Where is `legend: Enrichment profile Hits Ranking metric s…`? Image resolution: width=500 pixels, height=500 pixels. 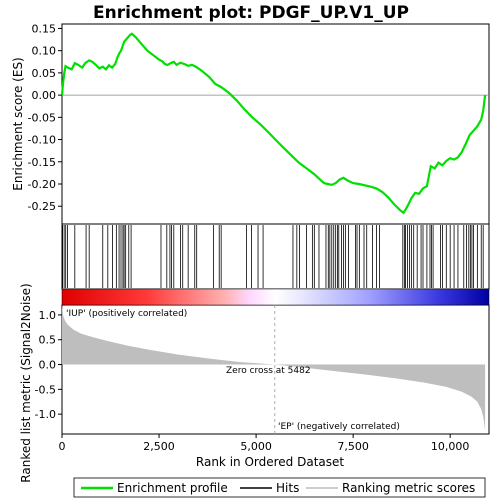
legend: Enrichment profile Hits Ranking metric s… is located at coordinates (279, 487).